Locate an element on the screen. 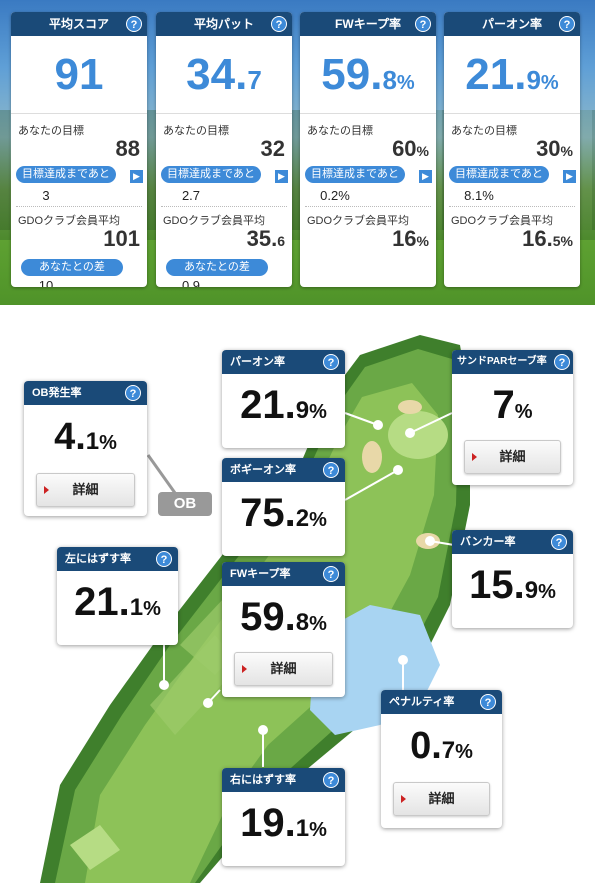  stat-header: サンドPARセーブ率? is located at coordinates (512, 362).